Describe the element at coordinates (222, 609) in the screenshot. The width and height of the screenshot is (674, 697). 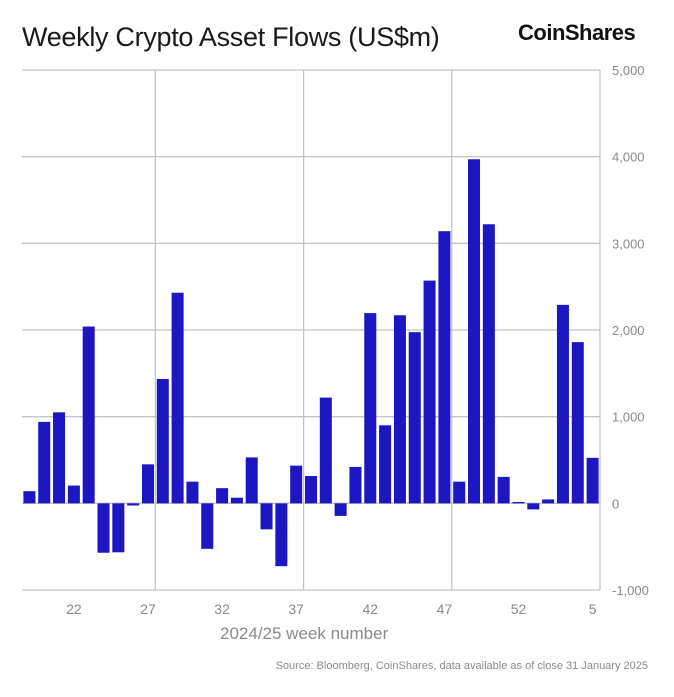
I see `x-tick-label: 32` at that location.